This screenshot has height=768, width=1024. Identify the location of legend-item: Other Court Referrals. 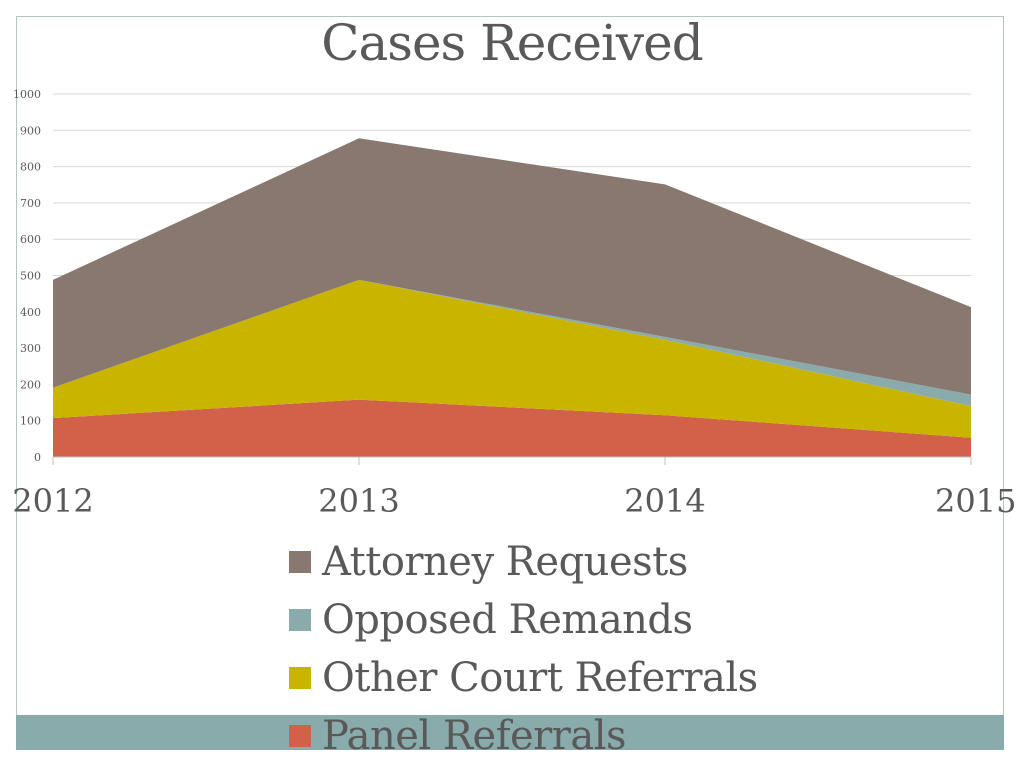
(559, 678).